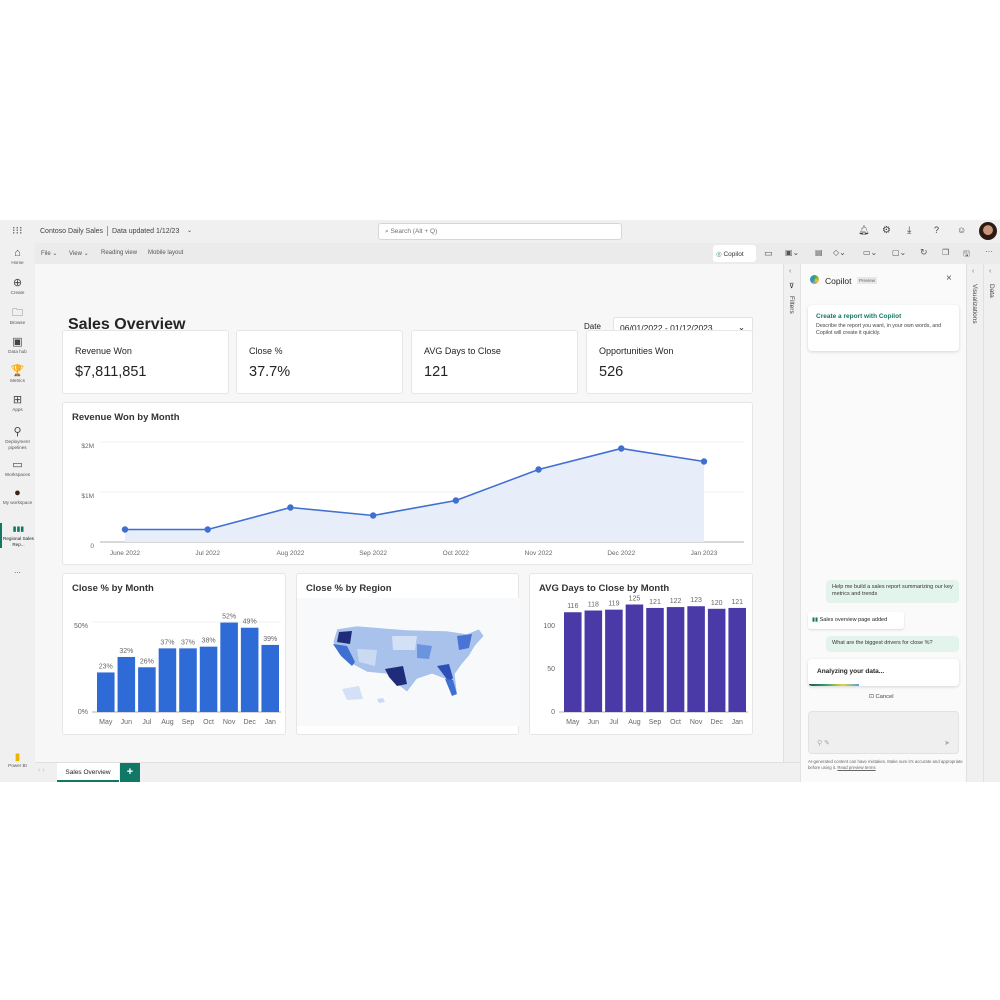 The width and height of the screenshot is (1000, 1000). Describe the element at coordinates (593, 722) in the screenshot. I see `x-tick-label: Jun` at that location.